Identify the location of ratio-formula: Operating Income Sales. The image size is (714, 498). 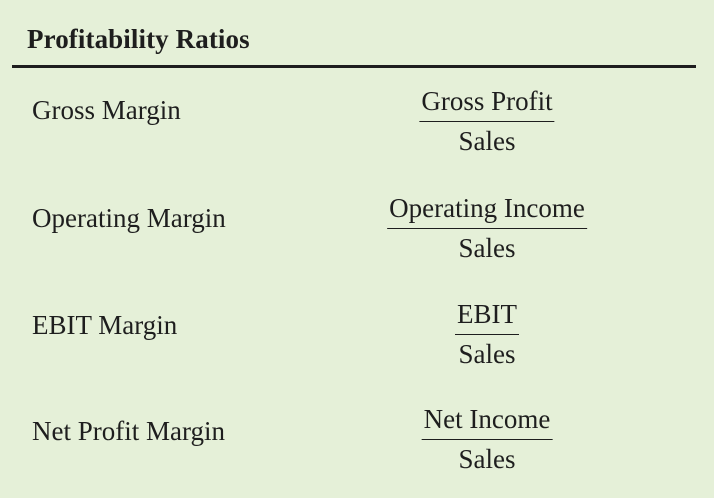
(487, 228).